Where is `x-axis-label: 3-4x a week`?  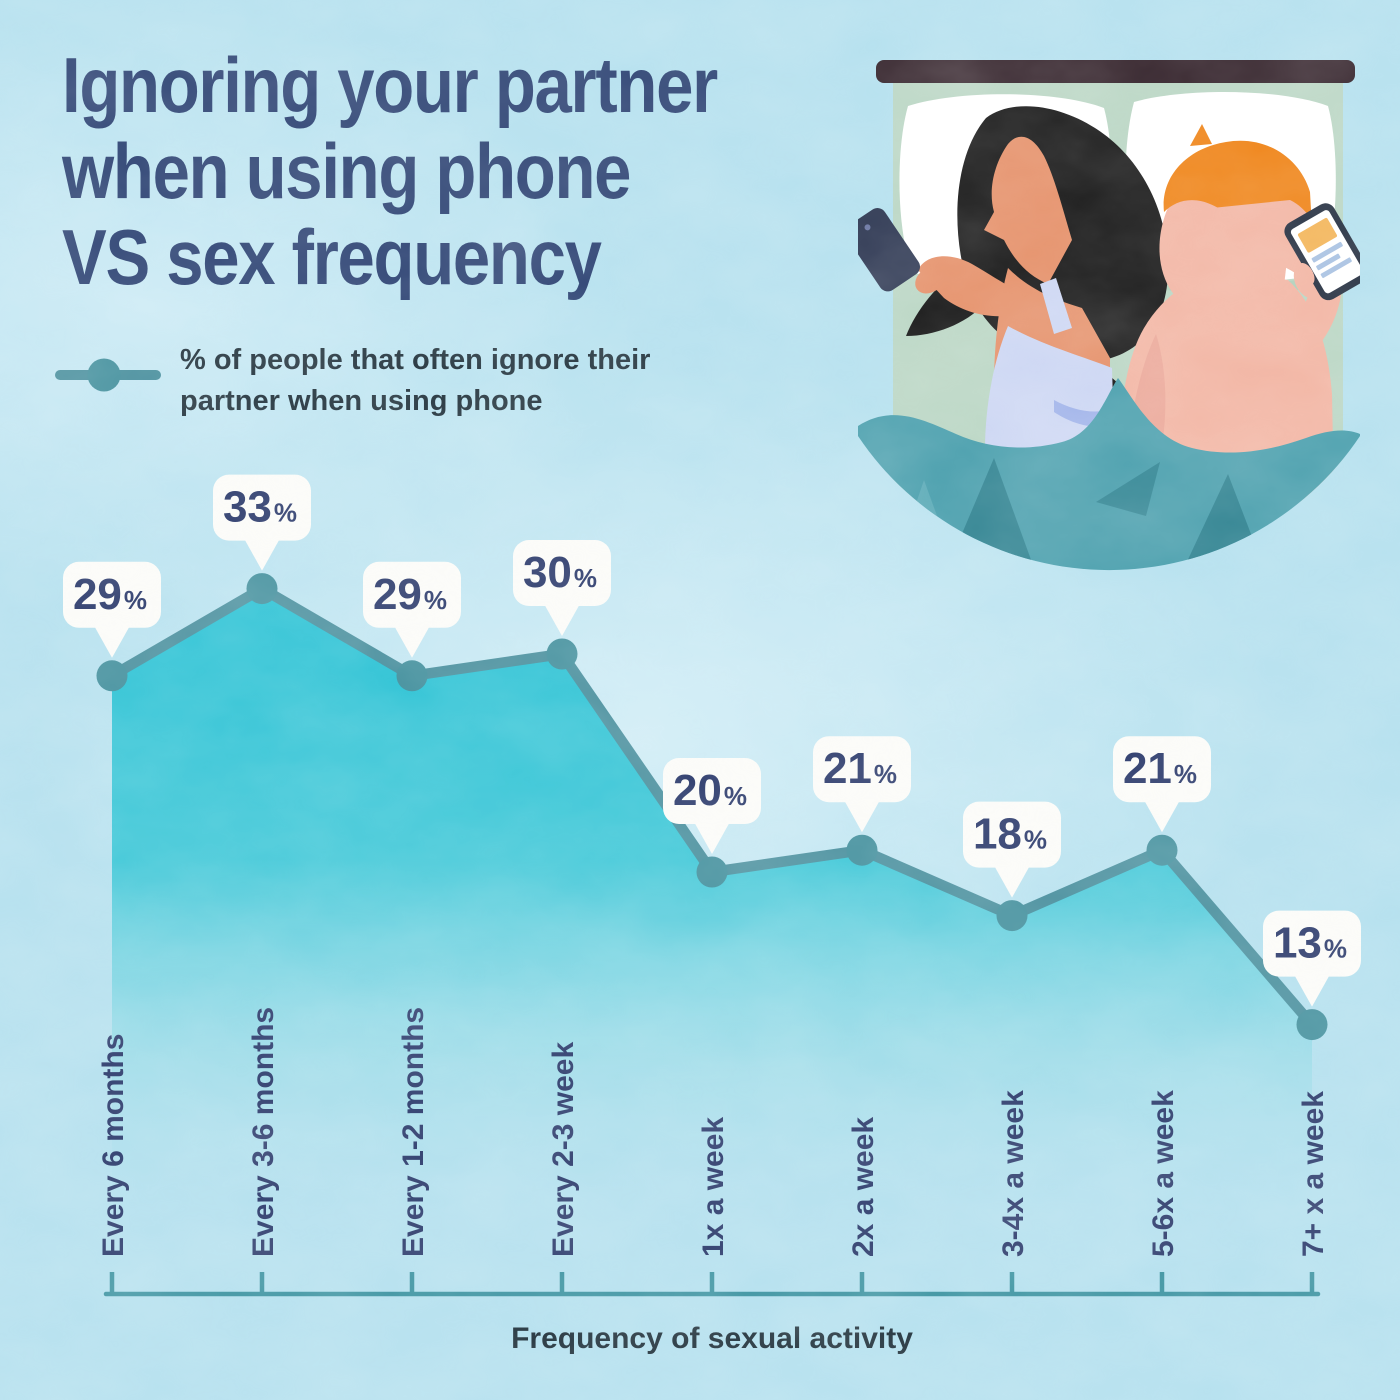 x-axis-label: 3-4x a week is located at coordinates (1013, 1173).